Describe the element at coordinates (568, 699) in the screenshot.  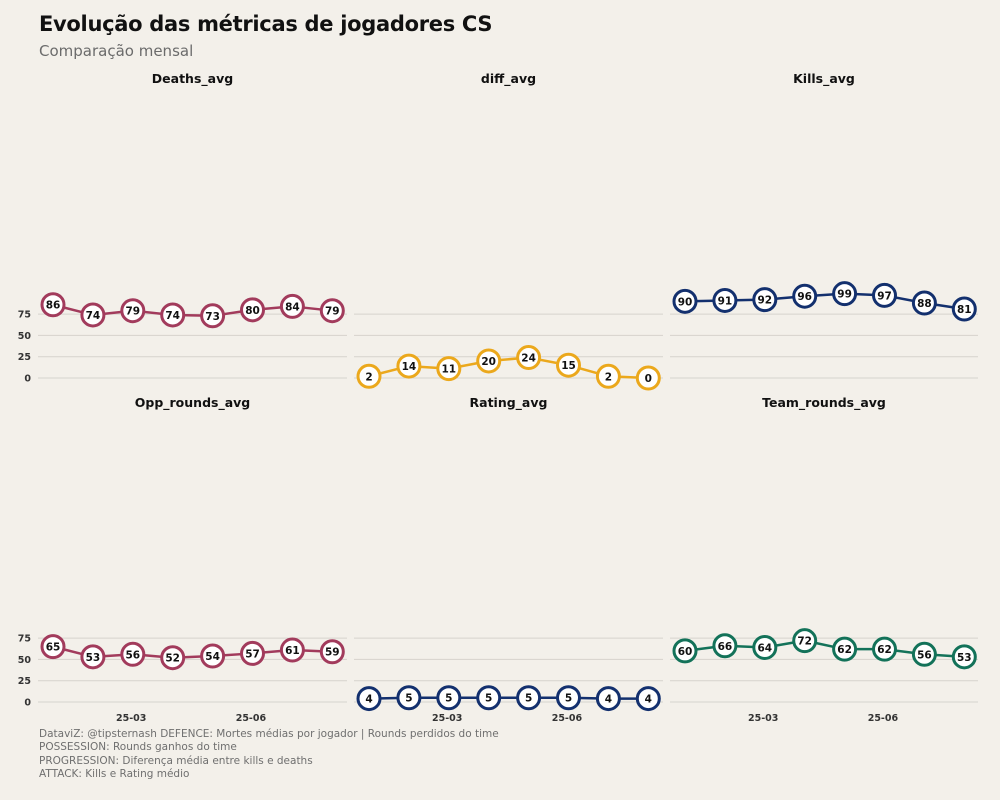
I see `data-label-rating-avg-5: 5` at that location.